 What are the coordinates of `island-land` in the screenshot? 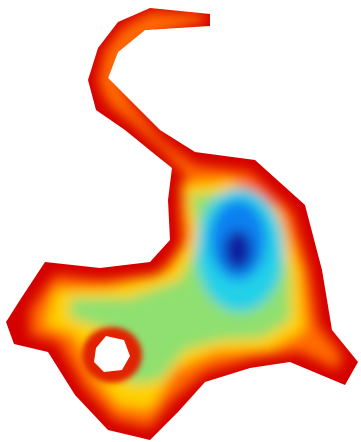 It's located at (112, 354).